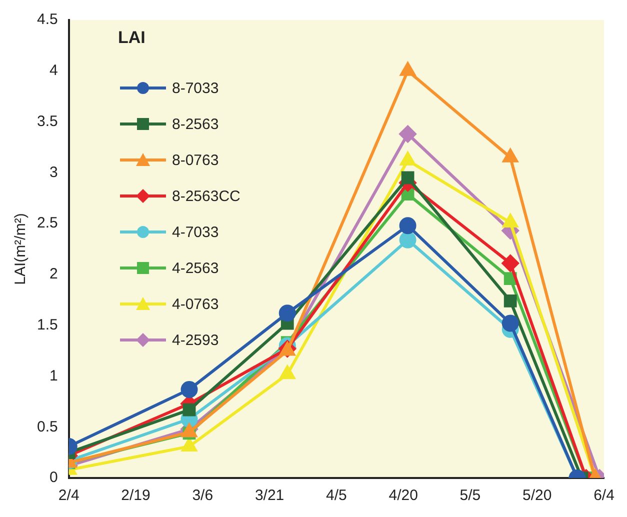 The height and width of the screenshot is (517, 627). I want to click on y-axis-title: LAI(m²/m²), so click(21, 249).